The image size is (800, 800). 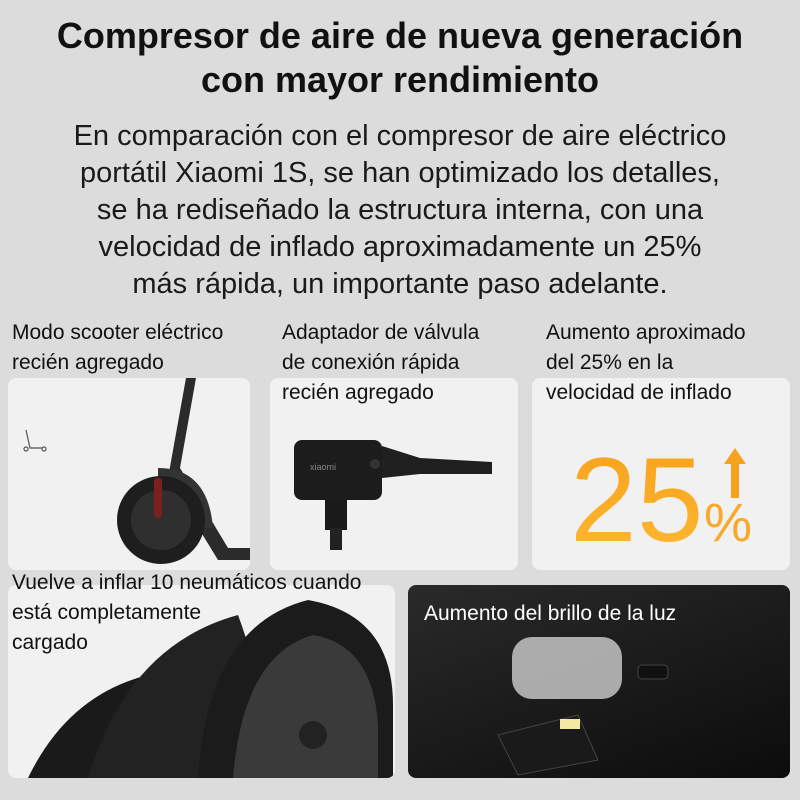 I want to click on tires-image, so click(x=210, y=689).